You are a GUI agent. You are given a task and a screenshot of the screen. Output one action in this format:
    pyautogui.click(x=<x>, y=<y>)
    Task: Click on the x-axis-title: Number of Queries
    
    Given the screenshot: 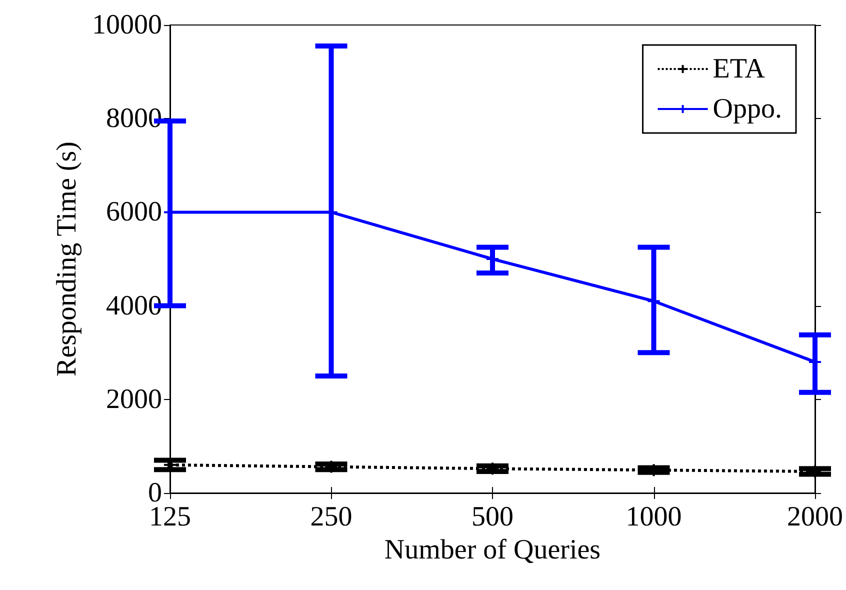 What is the action you would take?
    pyautogui.click(x=492, y=550)
    